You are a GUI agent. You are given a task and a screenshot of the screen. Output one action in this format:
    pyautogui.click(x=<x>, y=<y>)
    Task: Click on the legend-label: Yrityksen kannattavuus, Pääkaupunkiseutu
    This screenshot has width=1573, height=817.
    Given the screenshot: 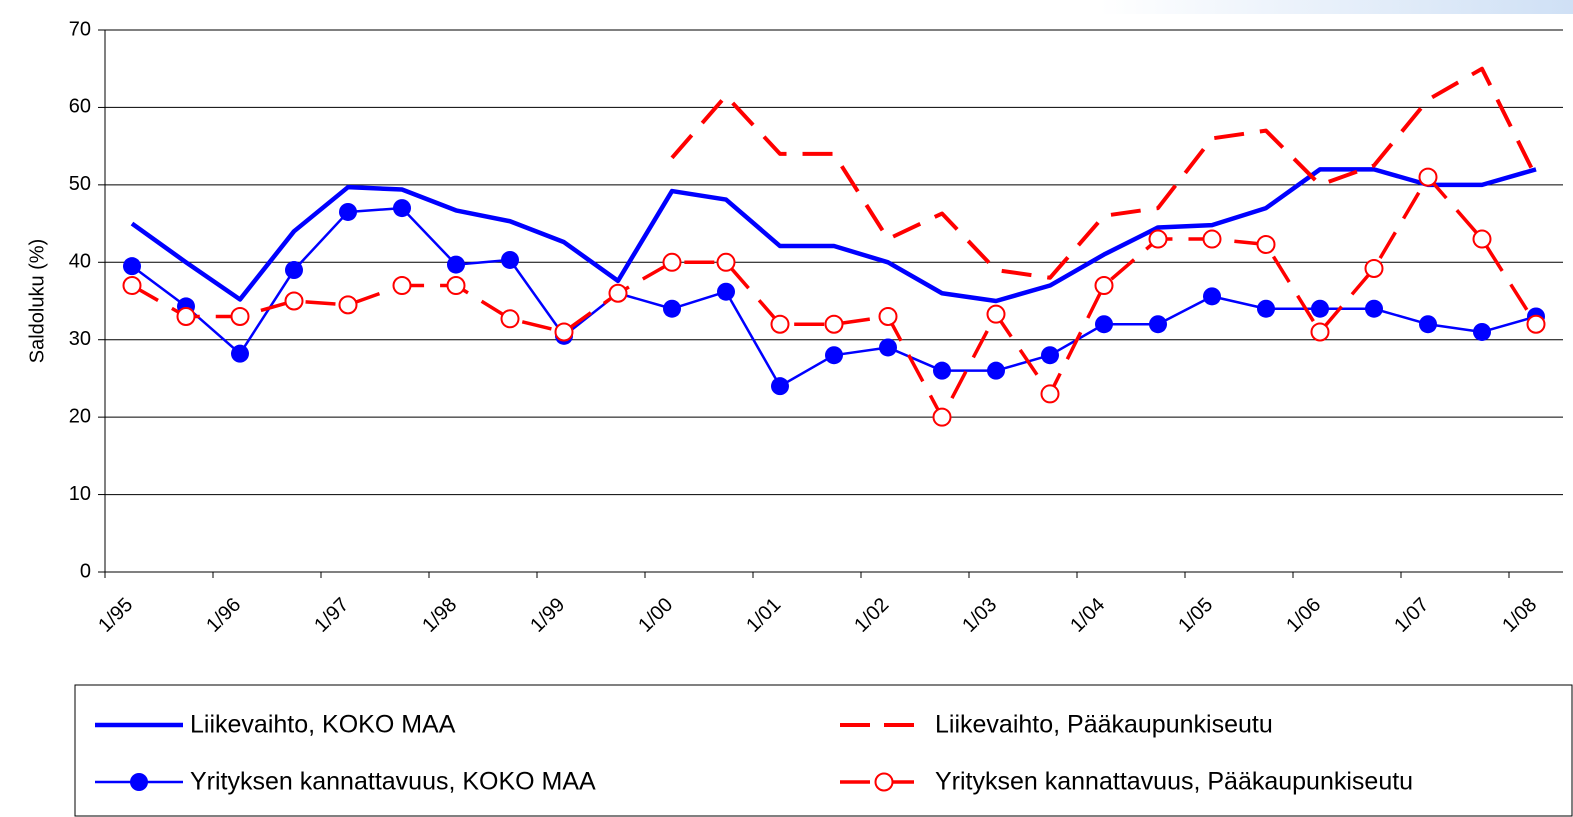 What is the action you would take?
    pyautogui.click(x=1174, y=782)
    